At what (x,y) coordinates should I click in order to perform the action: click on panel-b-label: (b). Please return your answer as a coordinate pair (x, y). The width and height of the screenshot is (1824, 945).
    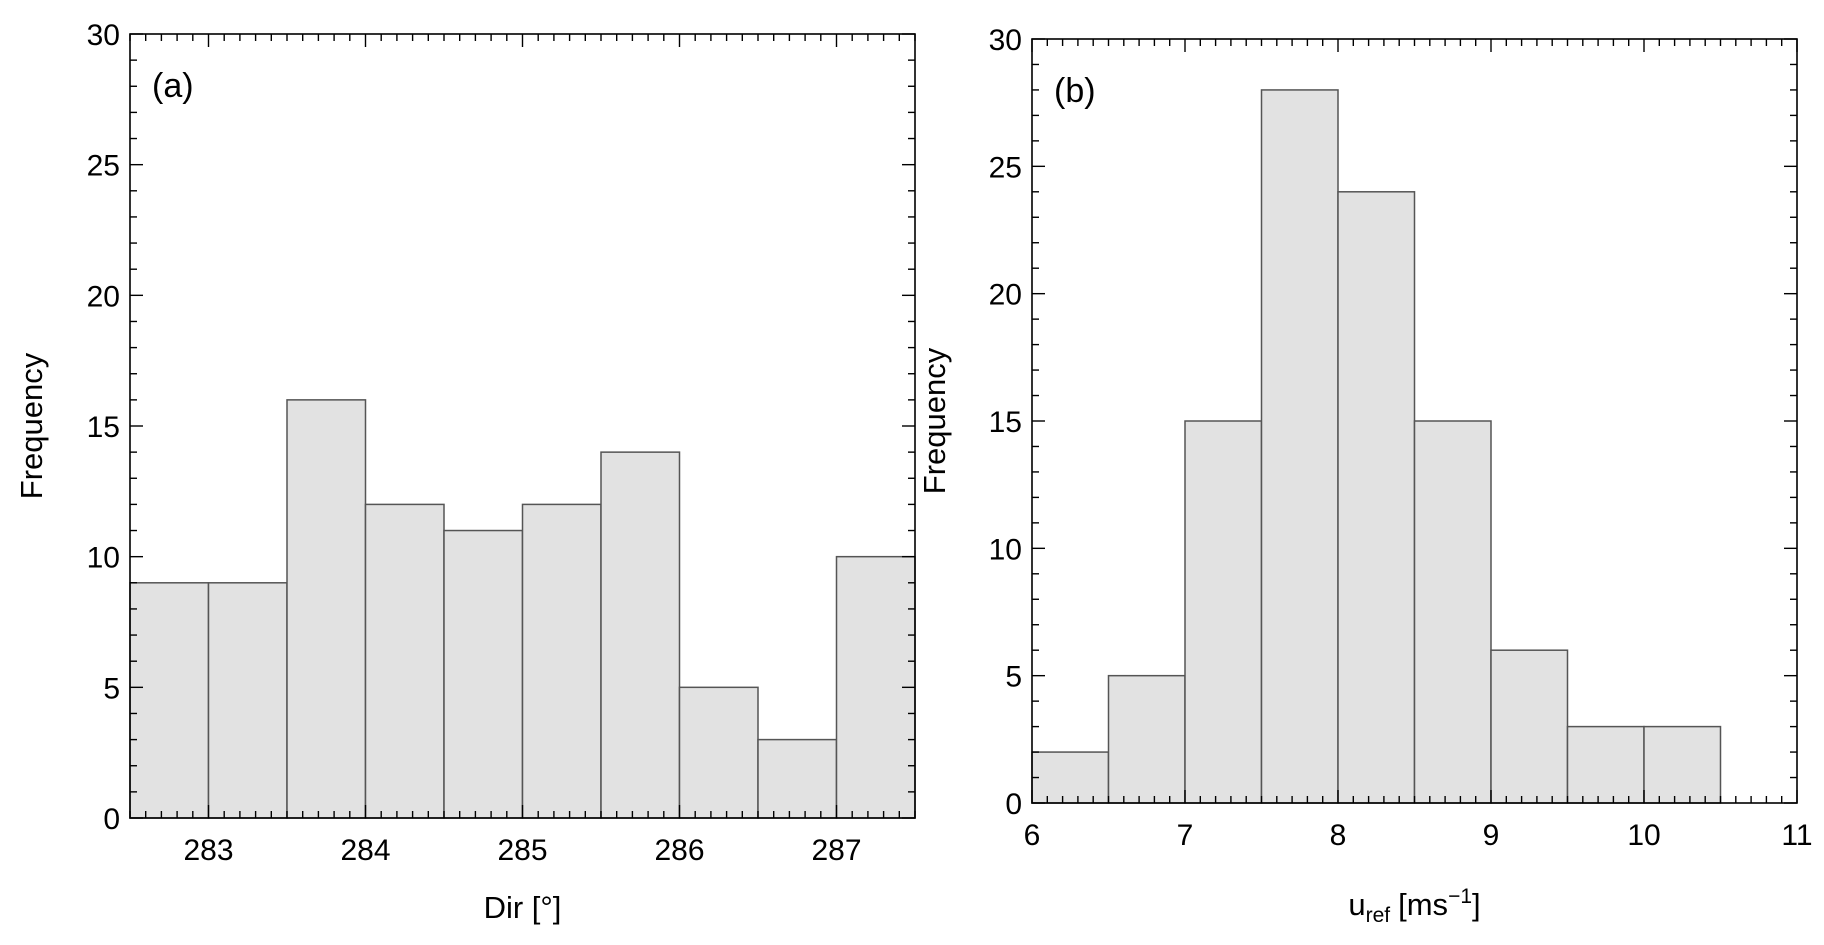
    Looking at the image, I should click on (1075, 91).